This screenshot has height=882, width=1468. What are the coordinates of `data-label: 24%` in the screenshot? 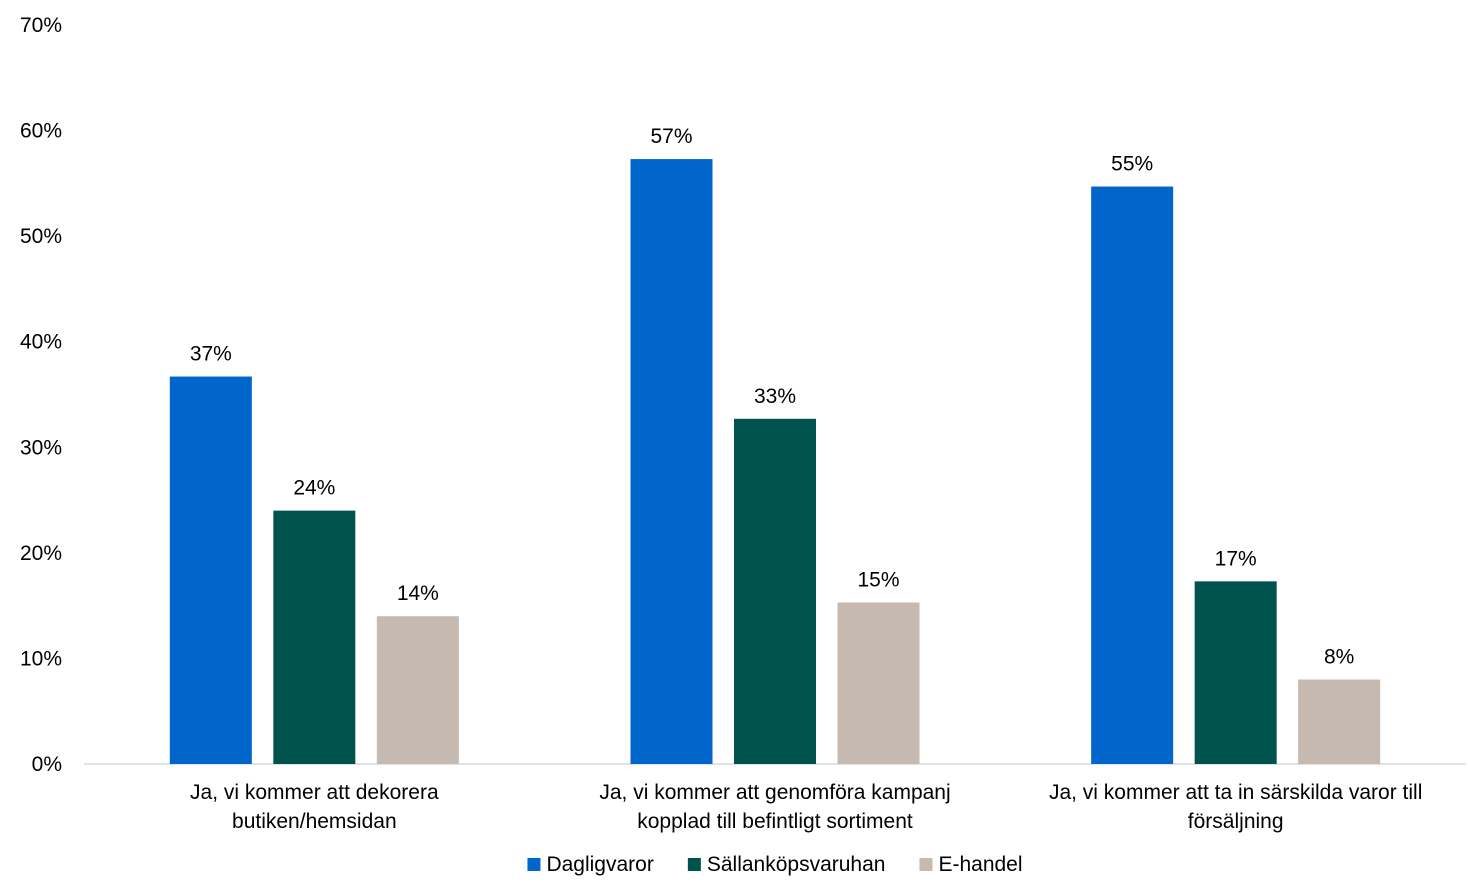 It's located at (314, 488).